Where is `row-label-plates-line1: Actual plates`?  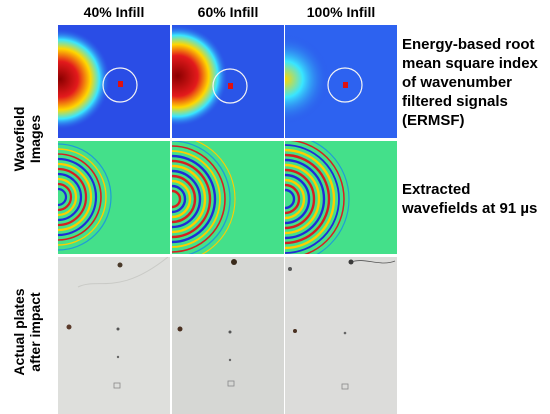 row-label-plates-line1: Actual plates is located at coordinates (19, 332).